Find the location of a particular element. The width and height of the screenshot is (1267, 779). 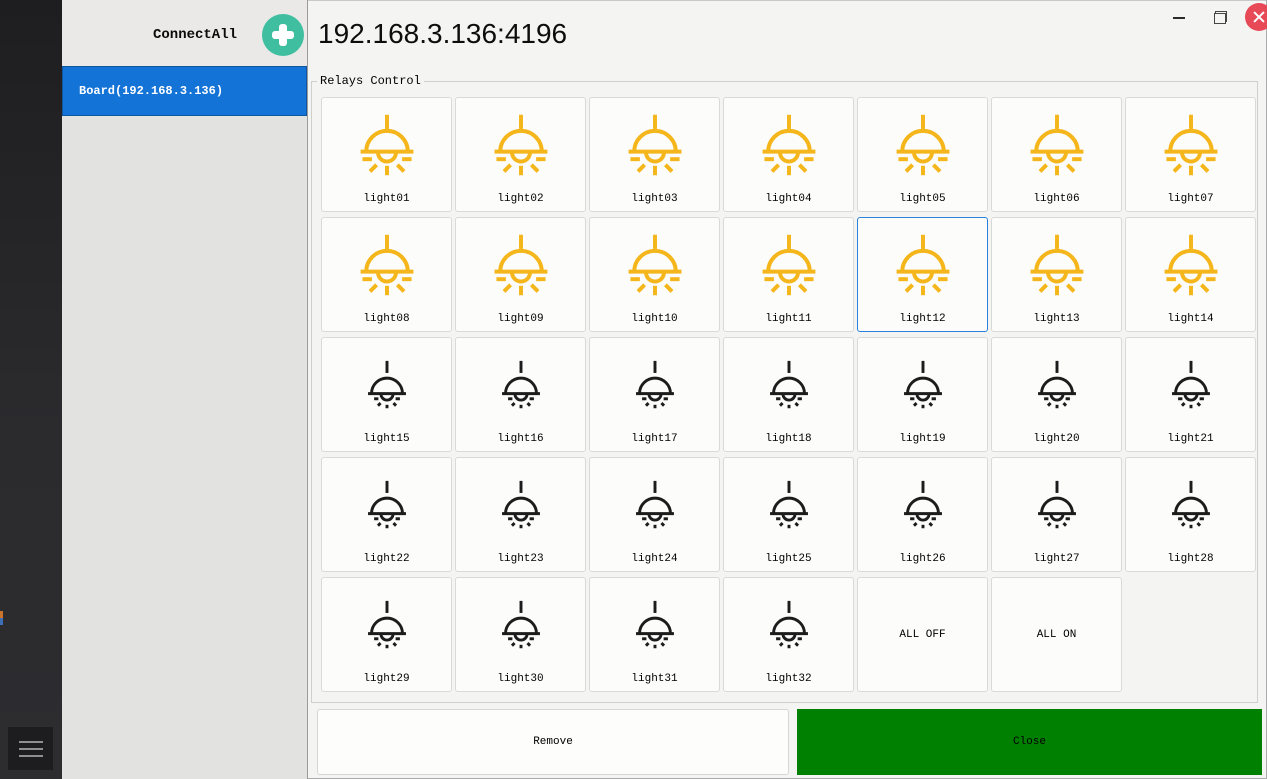

light-label: light13 is located at coordinates (1056, 319).